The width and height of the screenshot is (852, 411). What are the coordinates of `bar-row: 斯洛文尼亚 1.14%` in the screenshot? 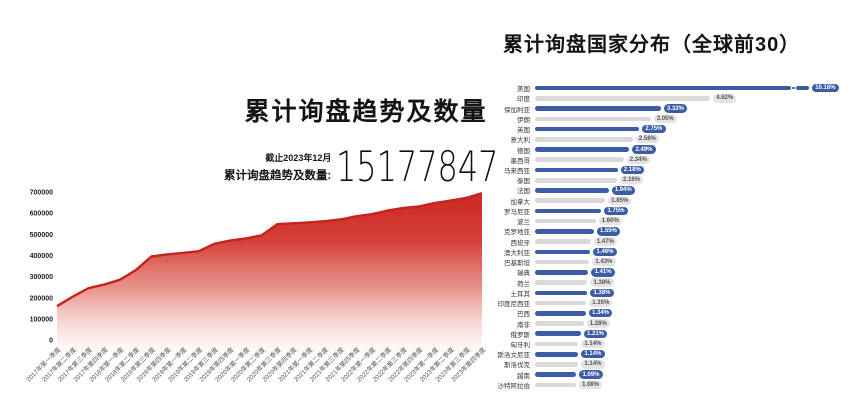 It's located at (670, 354).